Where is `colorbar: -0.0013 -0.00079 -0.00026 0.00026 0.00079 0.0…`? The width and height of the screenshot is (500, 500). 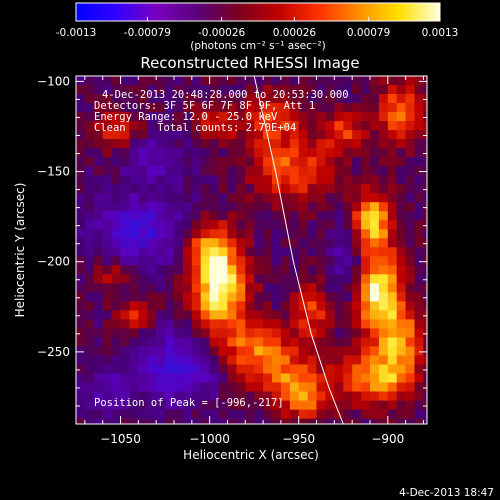 colorbar: -0.0013 -0.00079 -0.00026 0.00026 0.00079 0.0… is located at coordinates (257, 27).